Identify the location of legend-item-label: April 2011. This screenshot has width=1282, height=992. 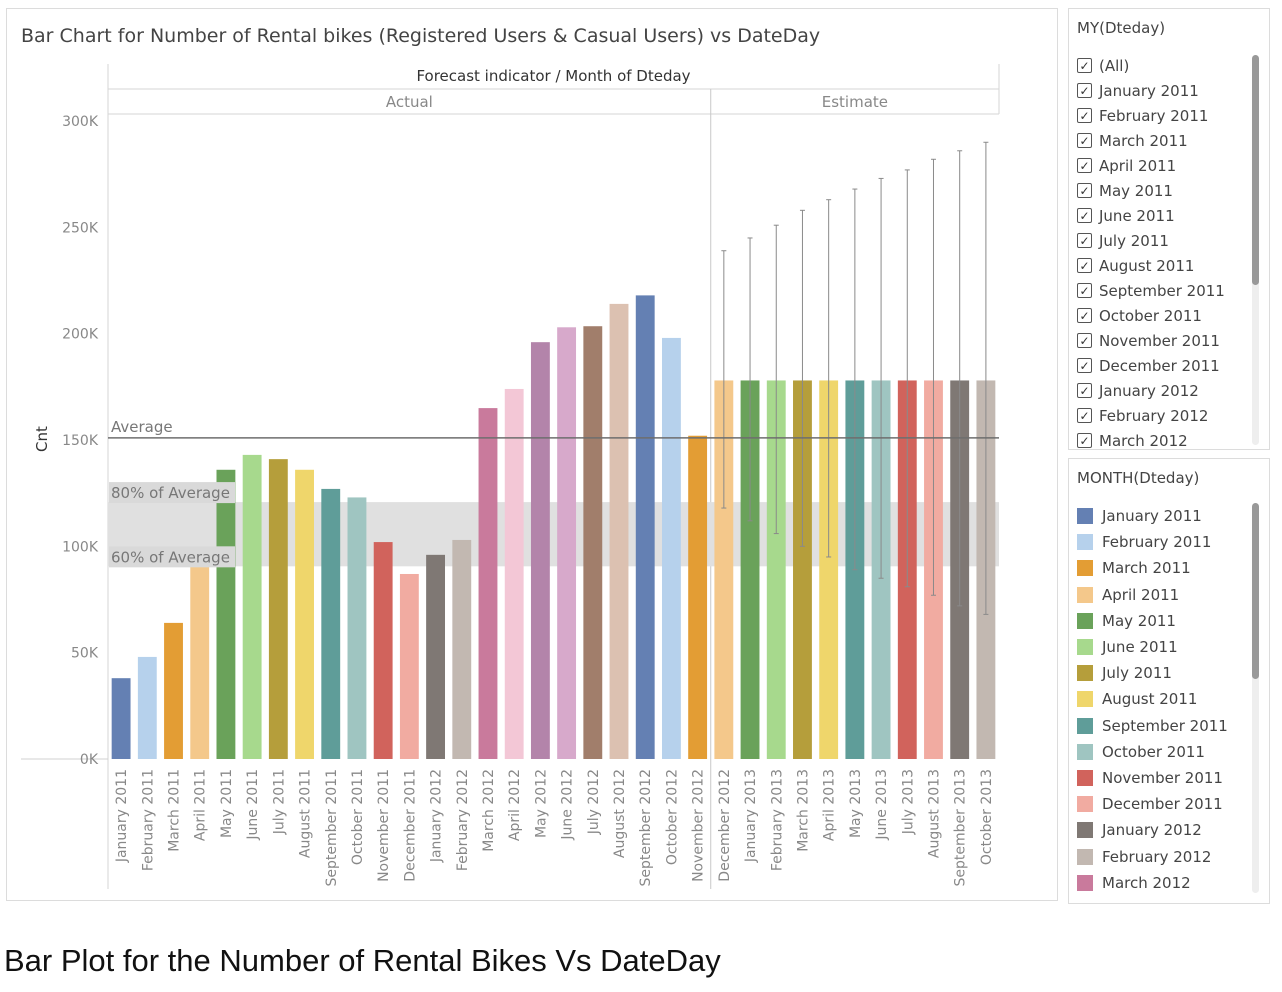
(1141, 594).